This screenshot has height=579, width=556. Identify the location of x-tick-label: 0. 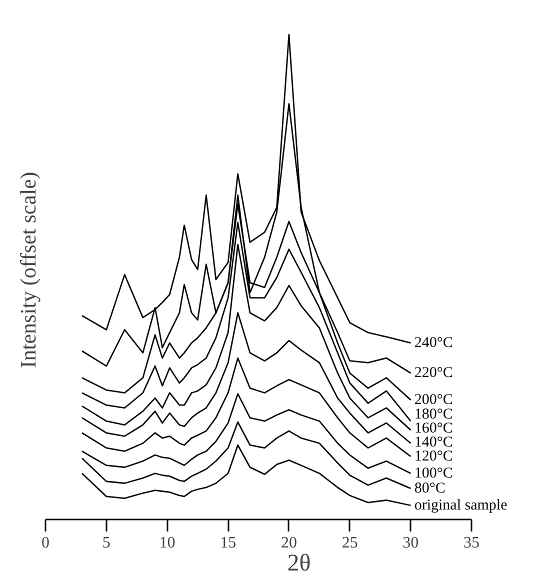
(46, 543).